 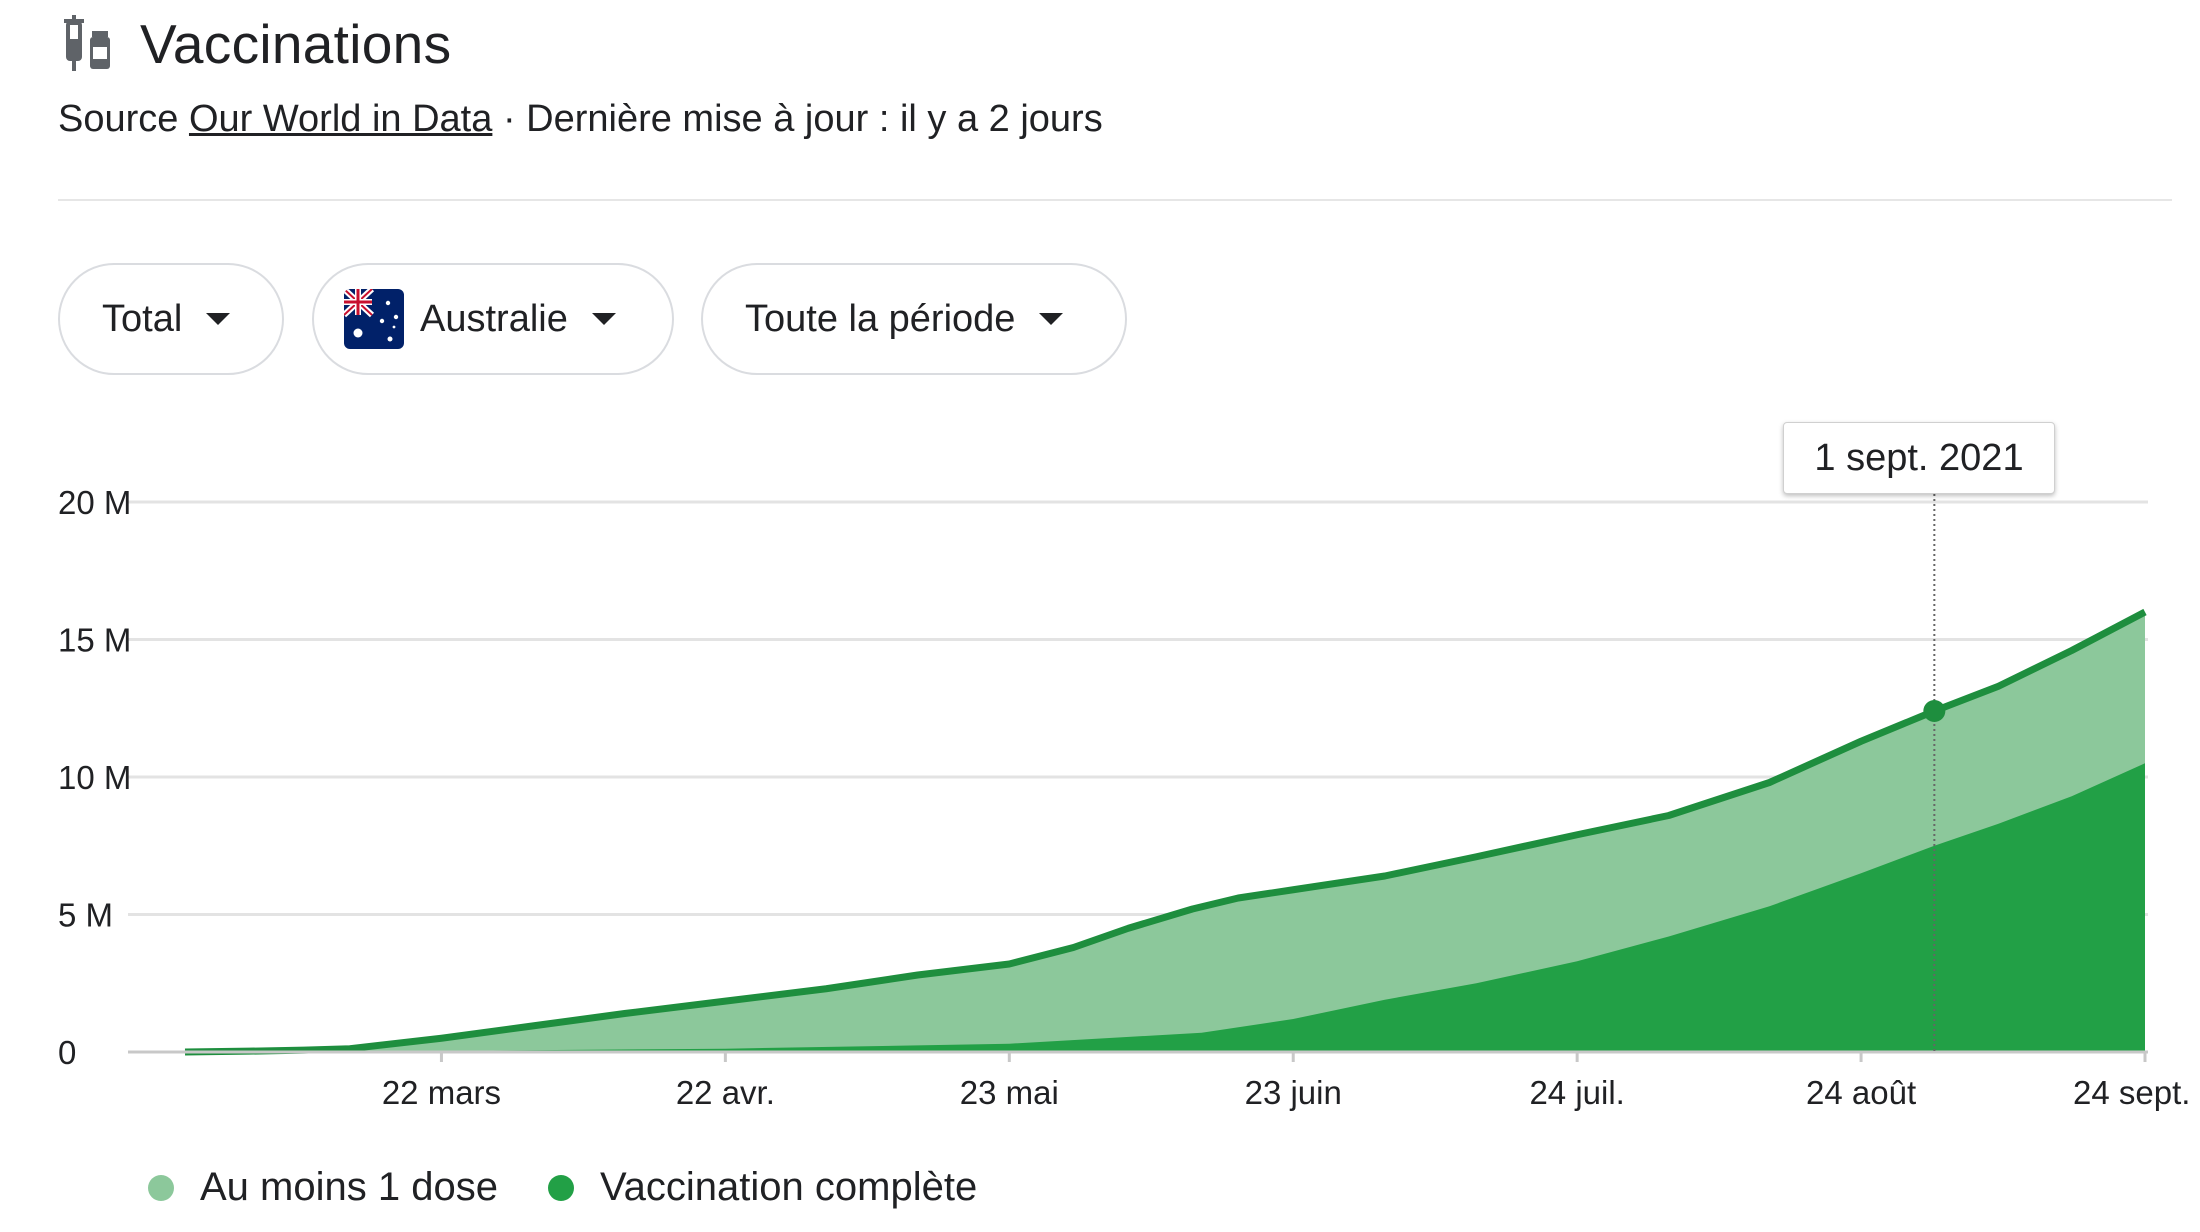 What do you see at coordinates (725, 1092) in the screenshot?
I see `x-tick-label: 22 avr.` at bounding box center [725, 1092].